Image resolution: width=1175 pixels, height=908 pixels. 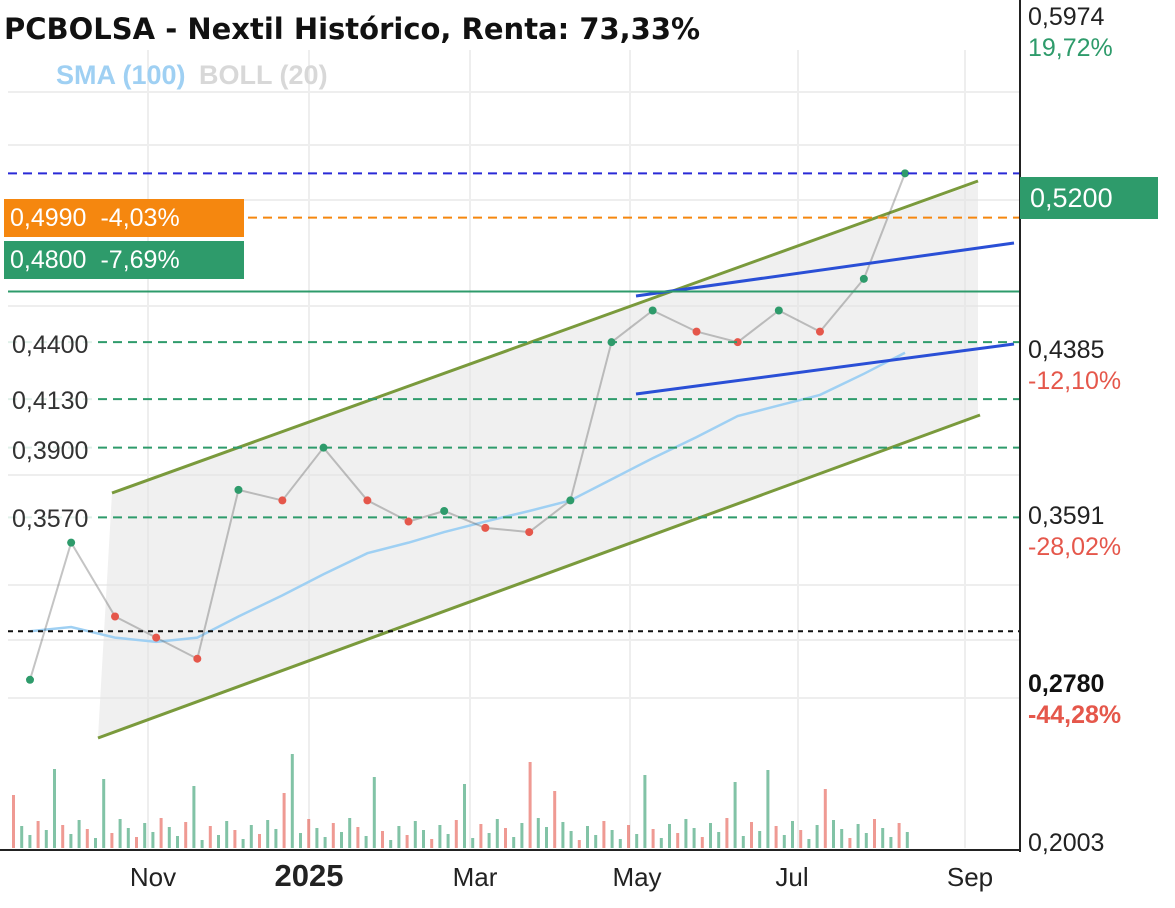 I want to click on axis-mid-pct: -12,10%, so click(x=1075, y=381).